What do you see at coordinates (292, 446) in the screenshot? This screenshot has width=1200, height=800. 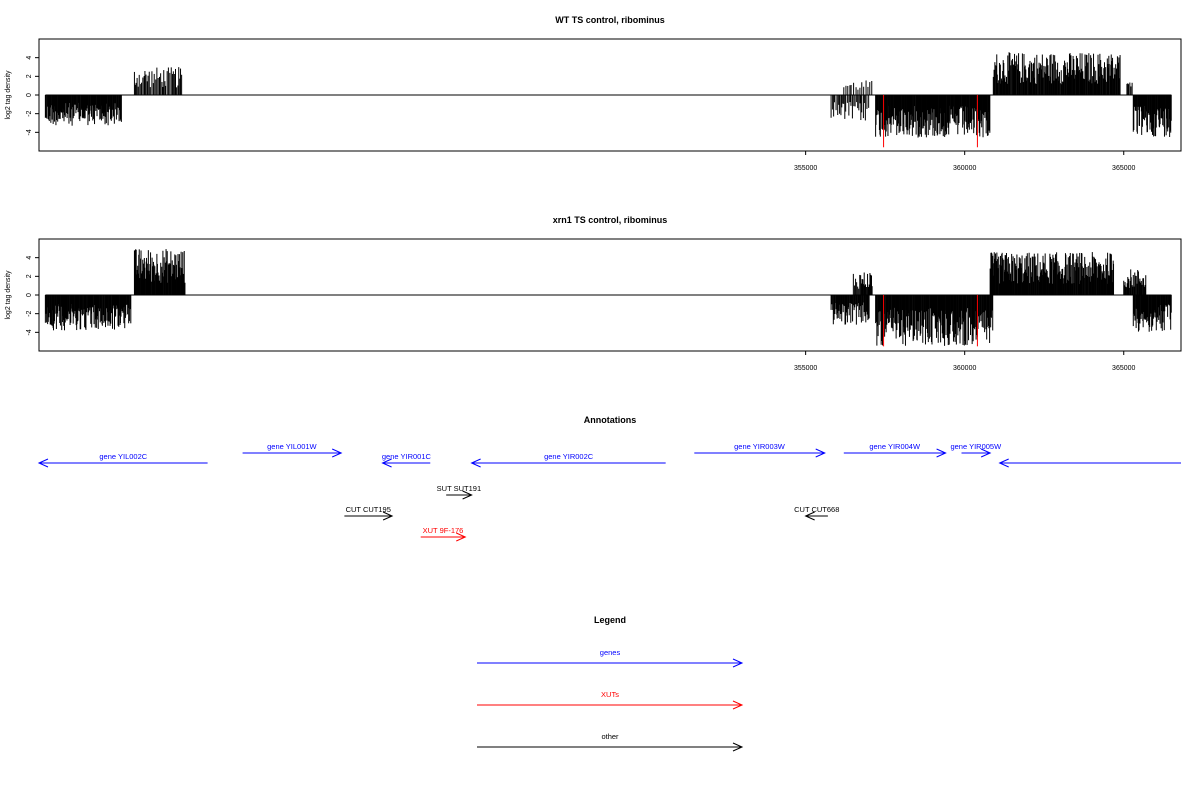 I see `feature-label: gene YIL001W` at bounding box center [292, 446].